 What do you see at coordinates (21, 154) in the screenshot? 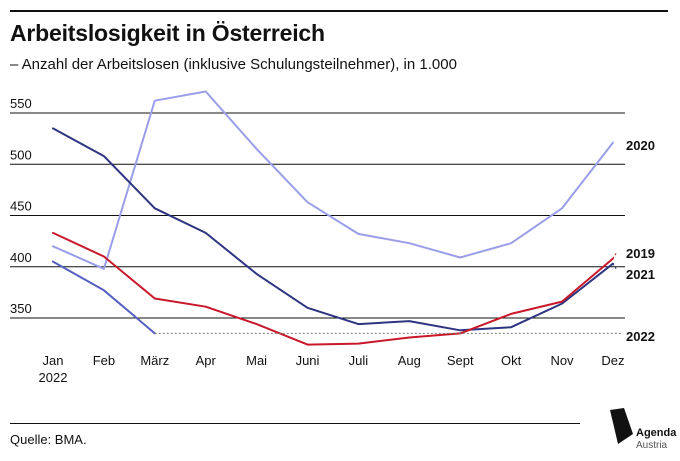
I see `y-tick-label-500: 500` at bounding box center [21, 154].